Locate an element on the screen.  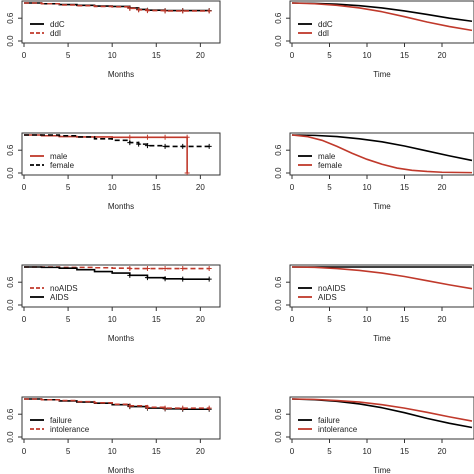
legend-label: noAIDS is located at coordinates (332, 288).